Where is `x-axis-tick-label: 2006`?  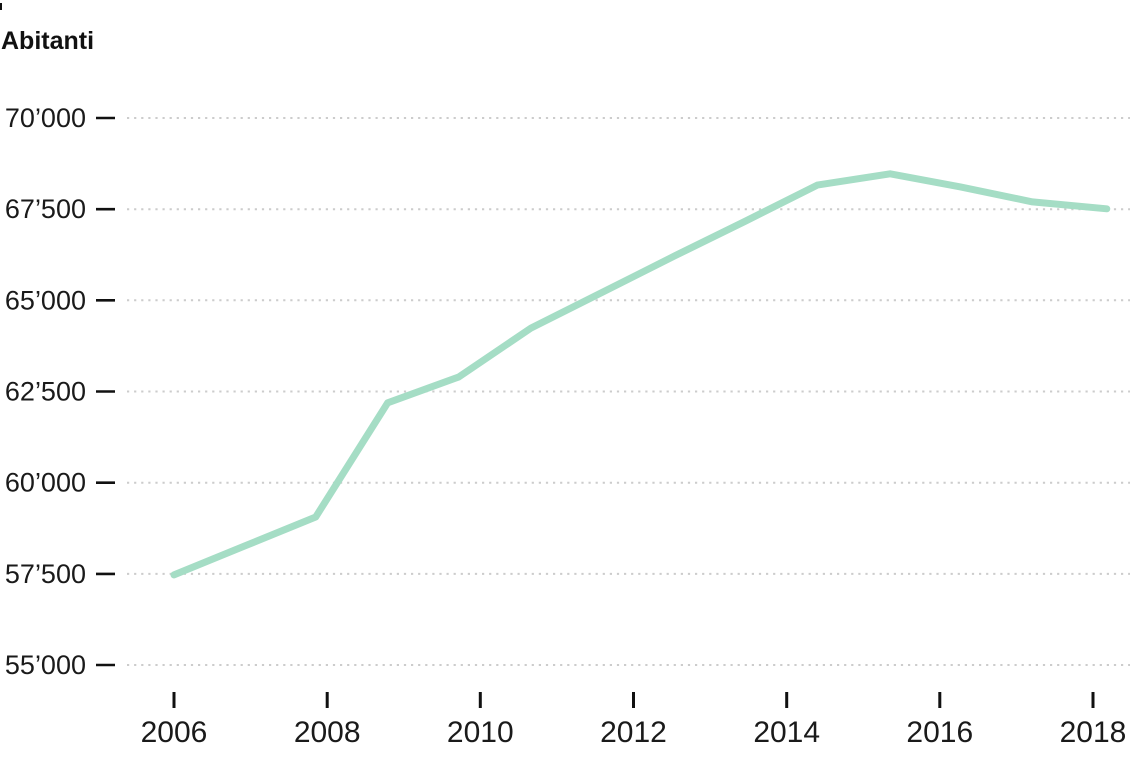 x-axis-tick-label: 2006 is located at coordinates (174, 732).